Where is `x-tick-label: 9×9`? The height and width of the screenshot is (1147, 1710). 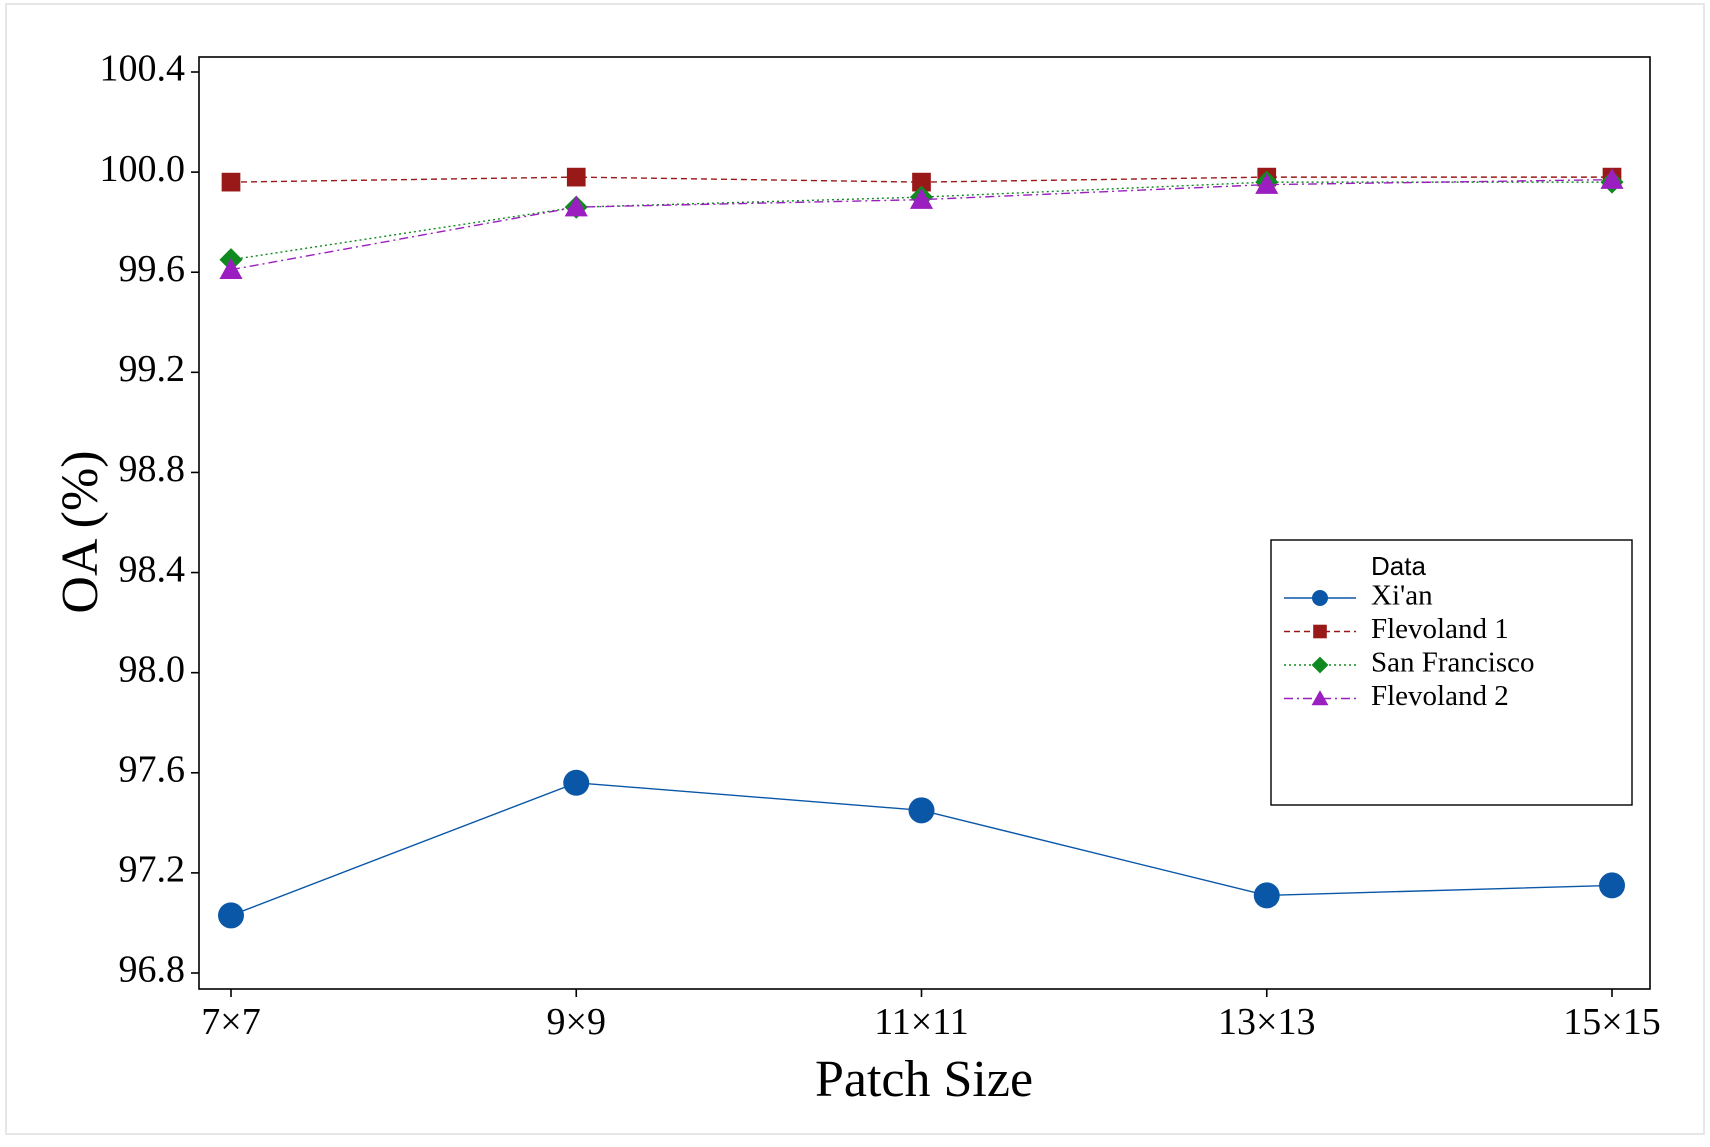
x-tick-label: 9×9 is located at coordinates (576, 1022).